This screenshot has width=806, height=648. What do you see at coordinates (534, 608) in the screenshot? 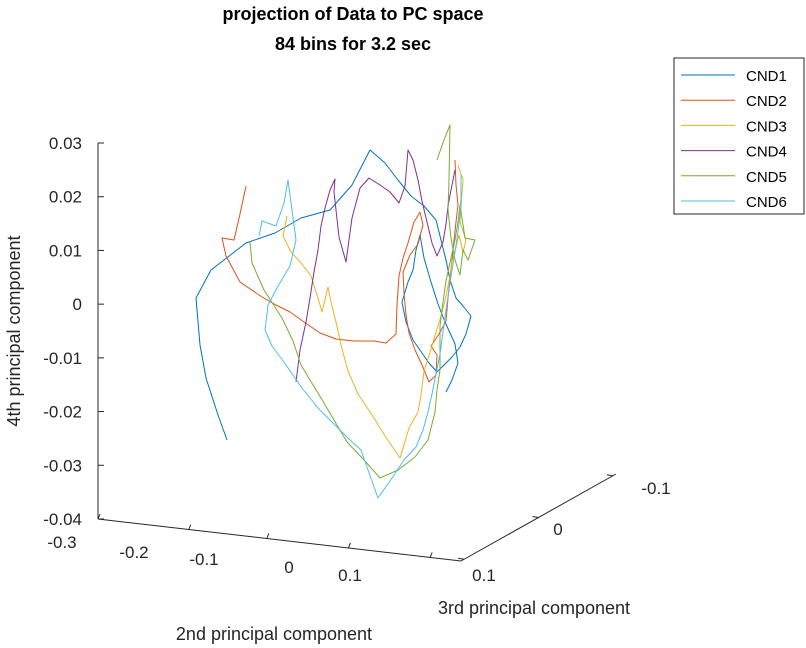
I see `y-axis-label: 3rd principal component` at bounding box center [534, 608].